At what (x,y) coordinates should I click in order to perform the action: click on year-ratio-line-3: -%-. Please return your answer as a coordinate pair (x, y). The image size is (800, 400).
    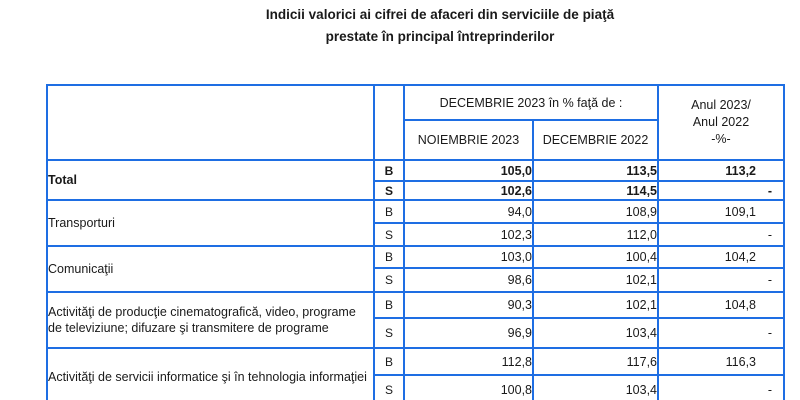
    Looking at the image, I should click on (721, 139).